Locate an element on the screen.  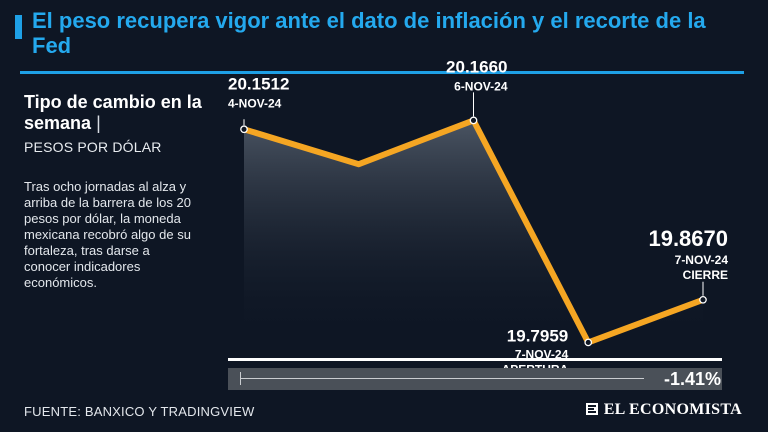
source-note: FUENTE: BANXICO Y TRADINGVIEW is located at coordinates (139, 411).